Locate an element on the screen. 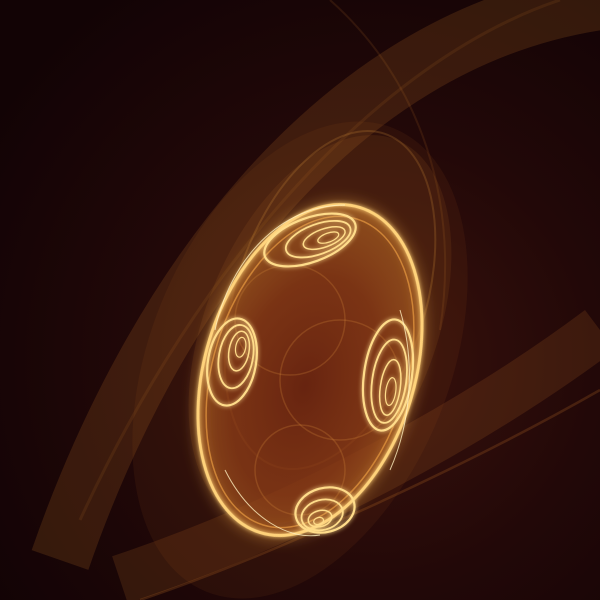  veil-arc is located at coordinates (387, 165).